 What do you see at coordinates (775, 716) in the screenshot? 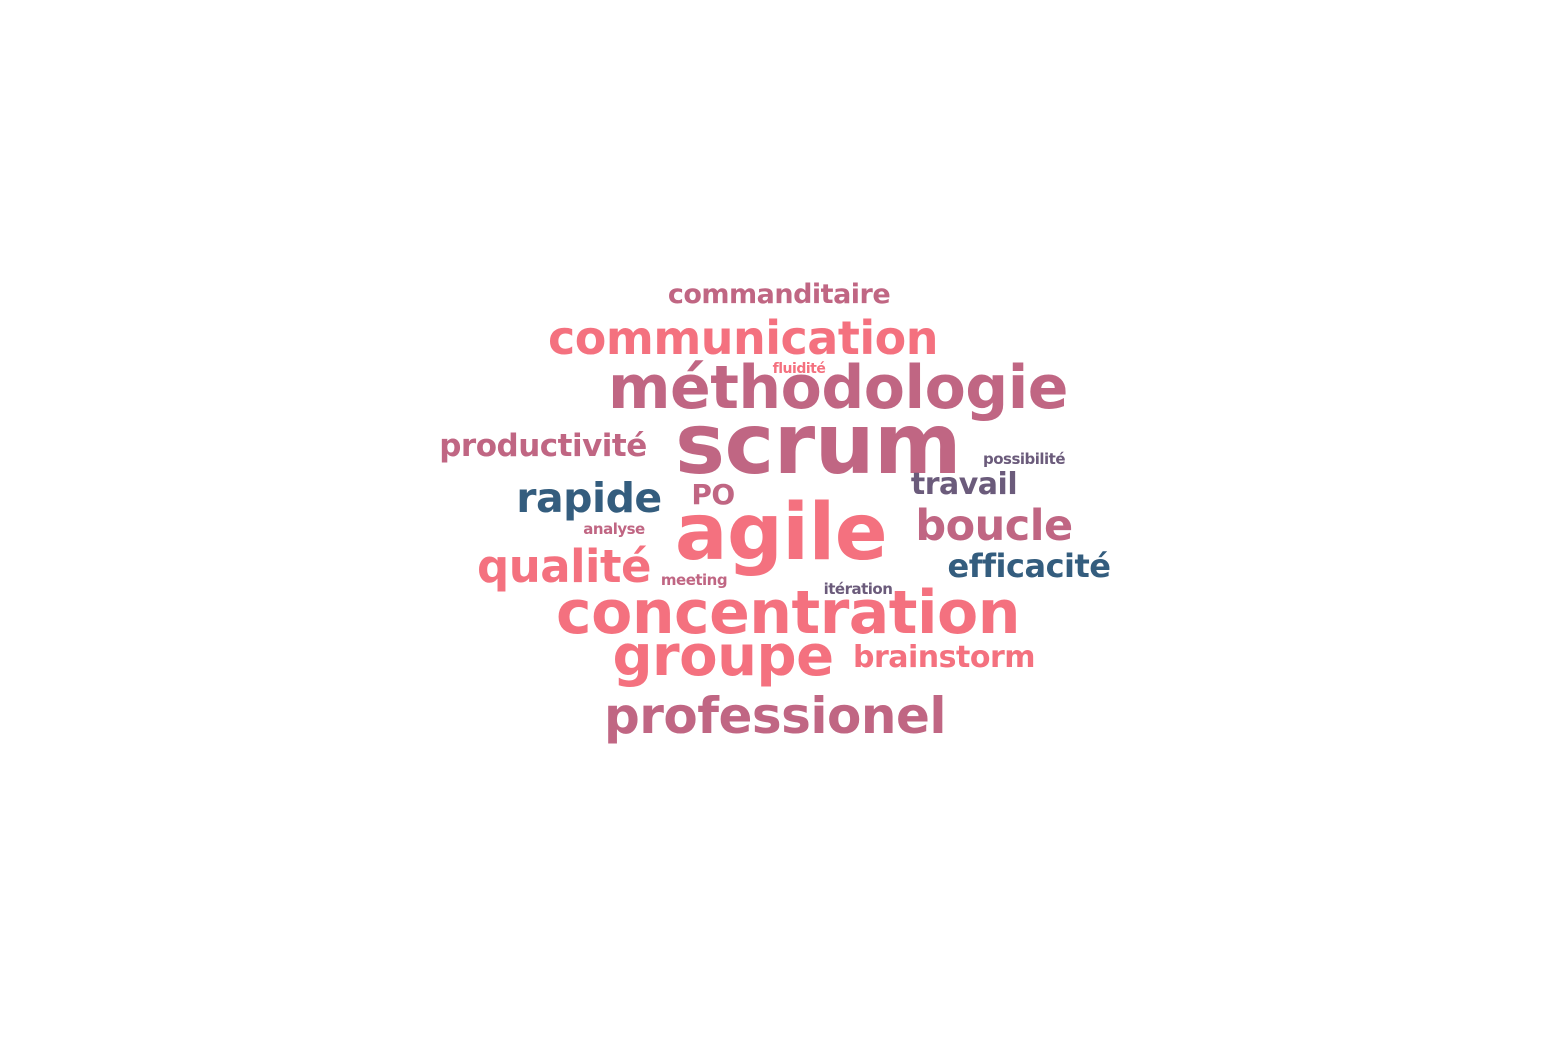
I see `word-professionel: professionel` at bounding box center [775, 716].